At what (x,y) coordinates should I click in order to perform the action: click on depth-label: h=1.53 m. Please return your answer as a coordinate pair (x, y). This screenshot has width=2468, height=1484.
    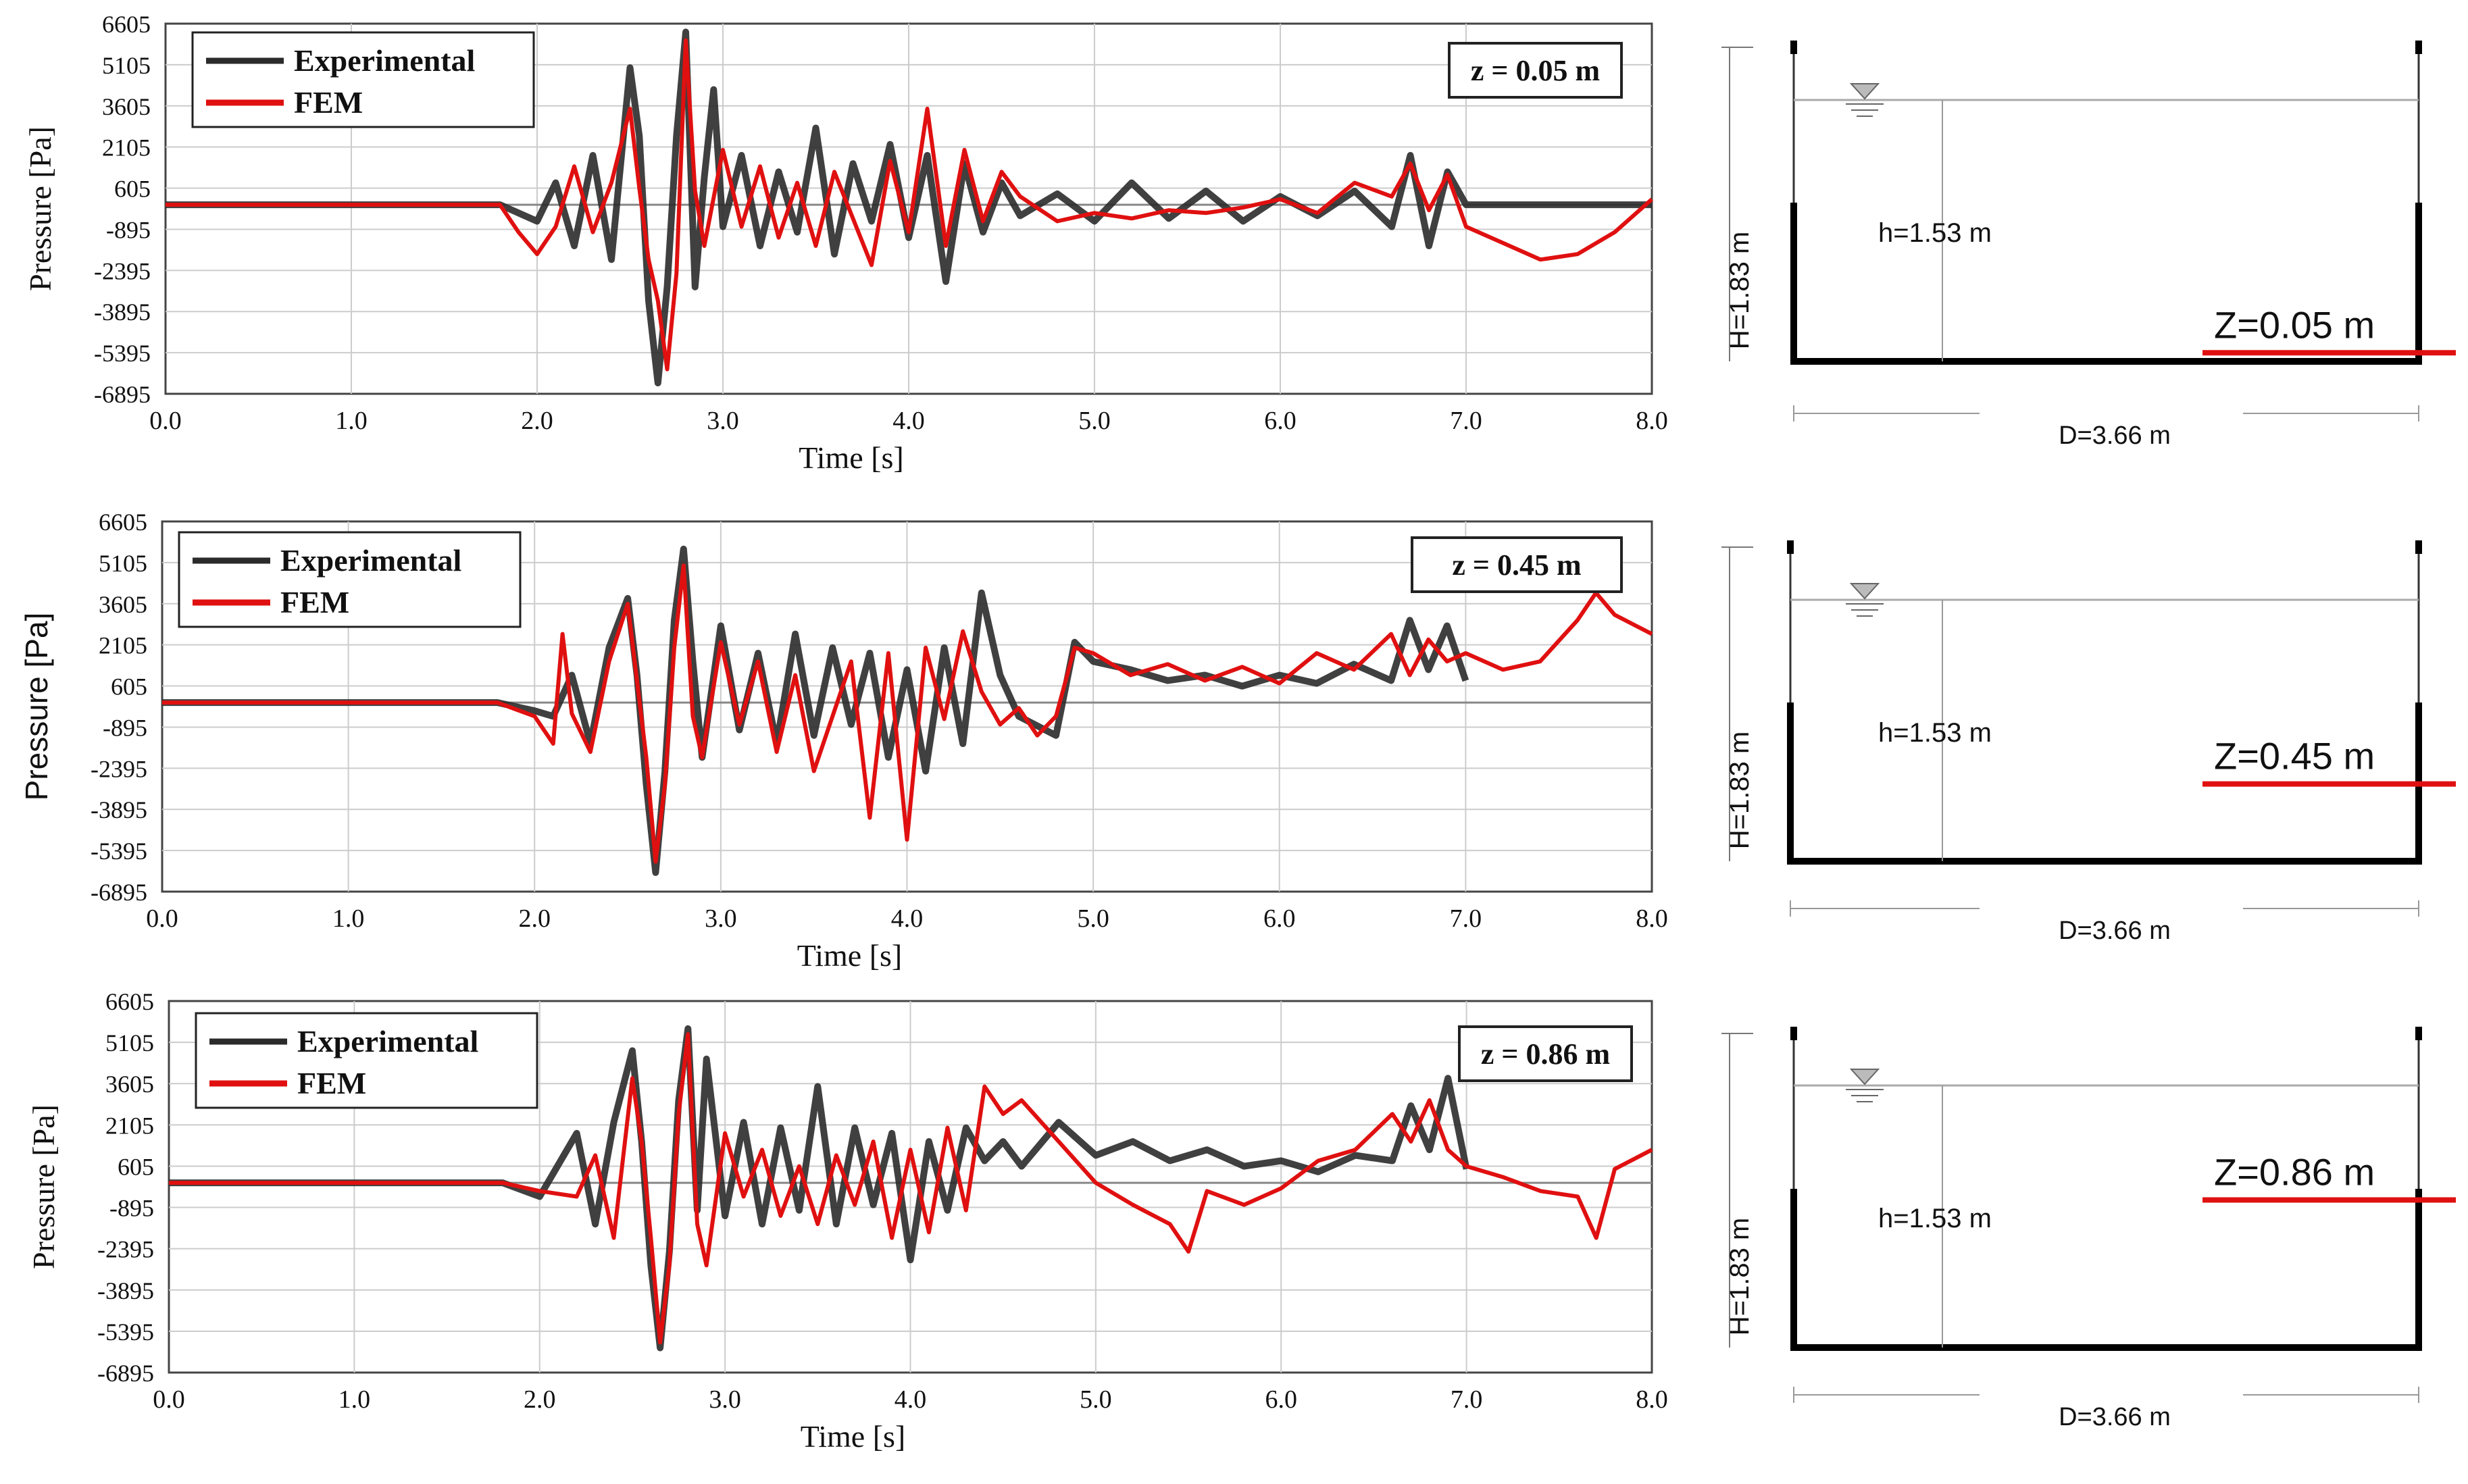
    Looking at the image, I should click on (1935, 1218).